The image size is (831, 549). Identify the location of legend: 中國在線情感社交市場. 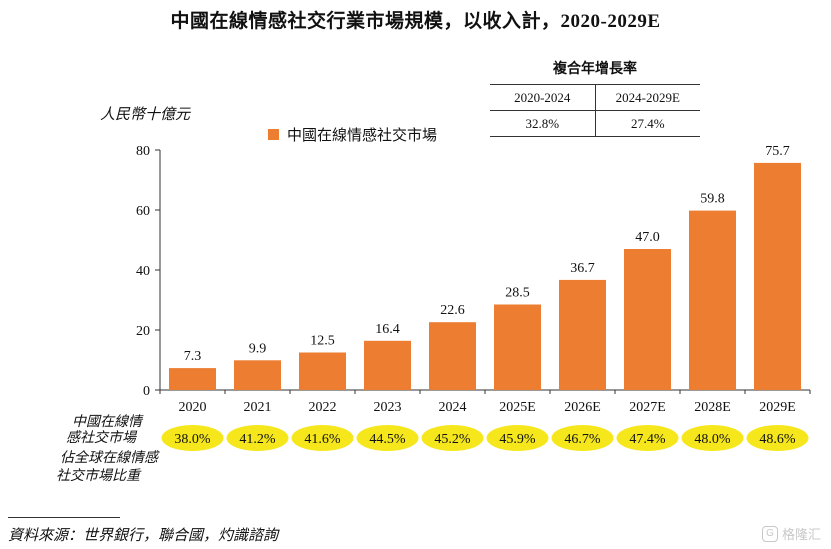
(352, 134).